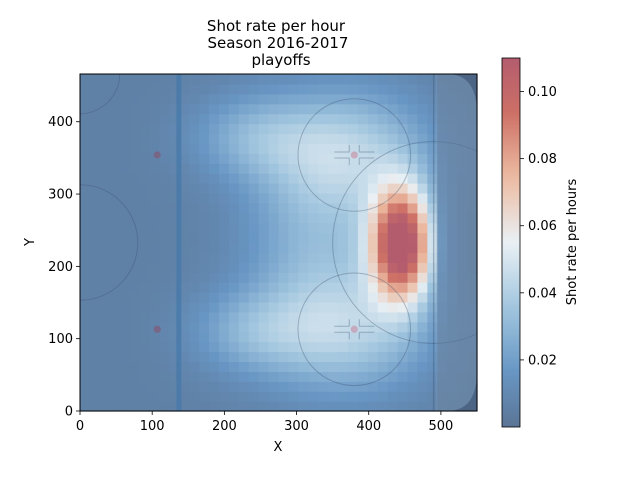 This screenshot has height=480, width=640. I want to click on y-tick-label: 0, so click(69, 412).